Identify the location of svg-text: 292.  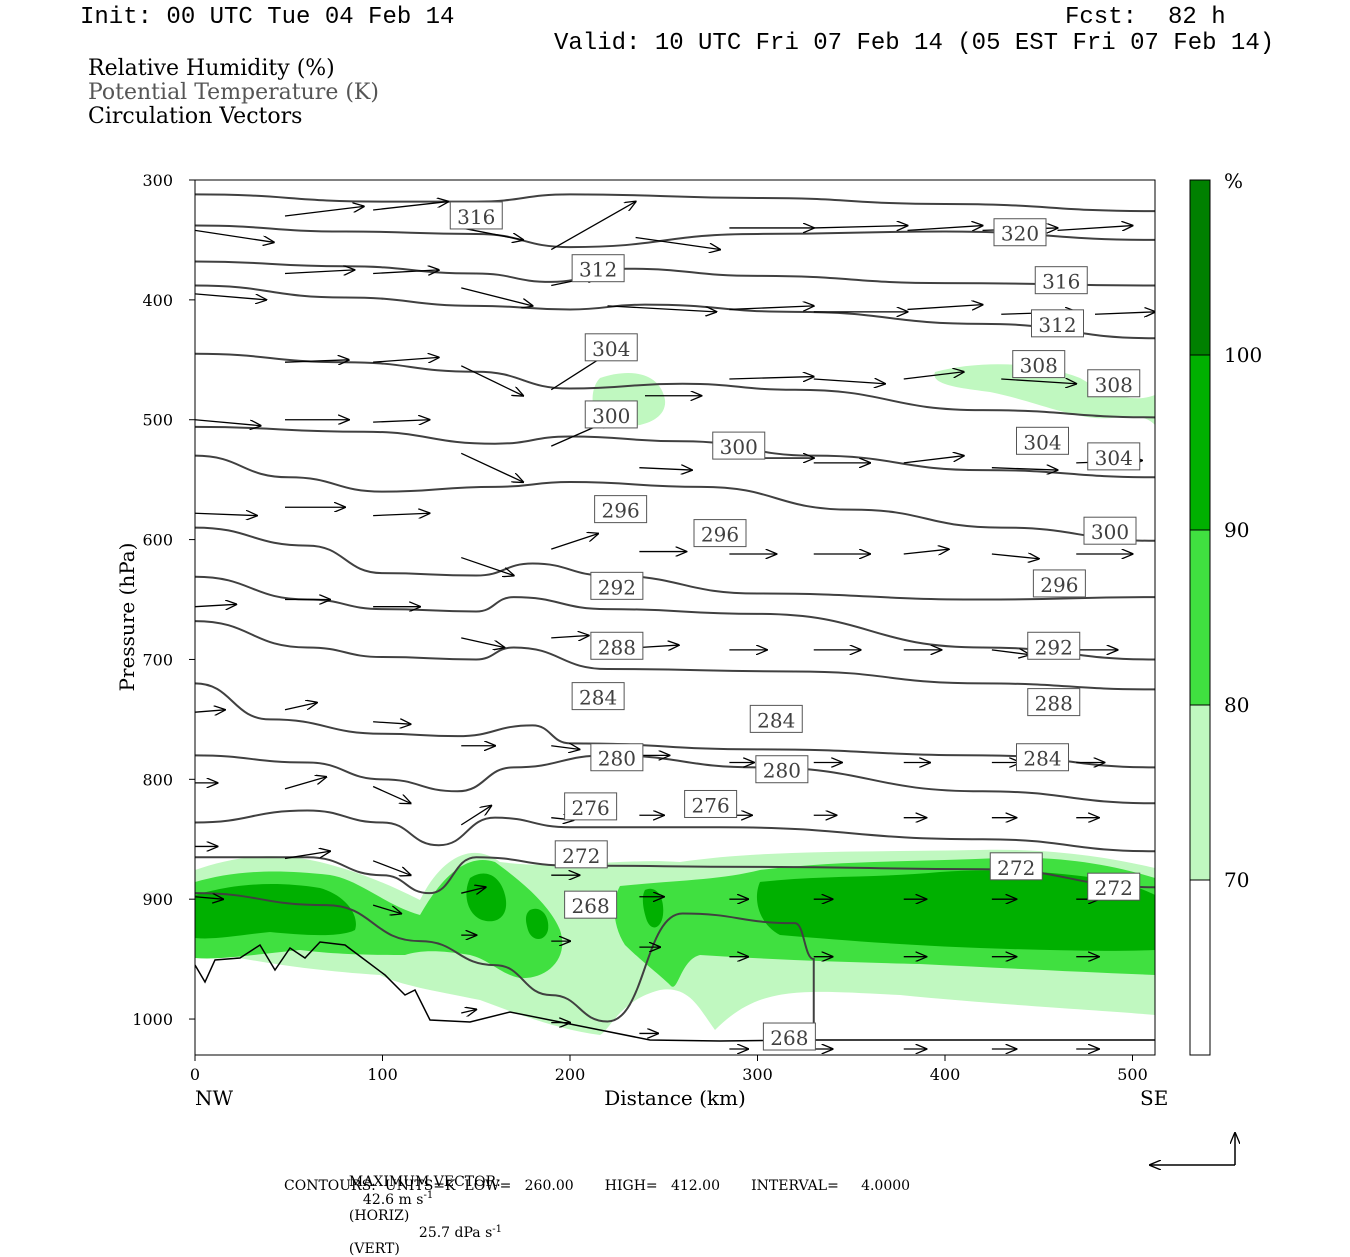
(617, 587).